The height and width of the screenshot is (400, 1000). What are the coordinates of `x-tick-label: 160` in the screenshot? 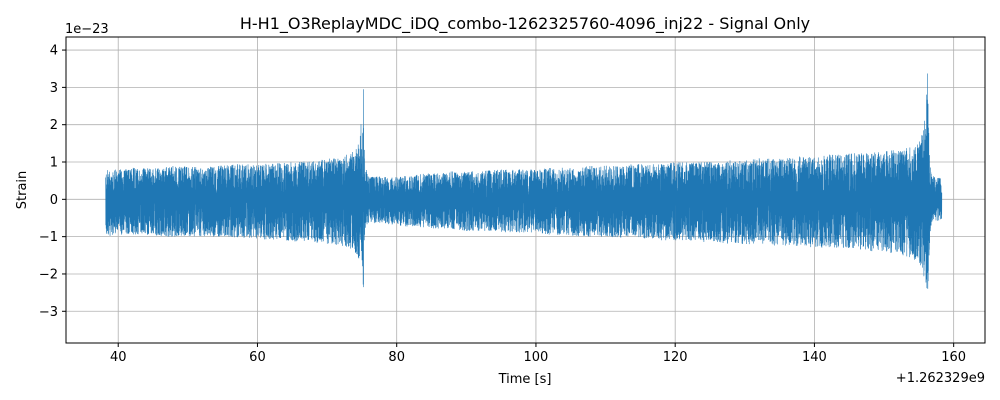 It's located at (953, 357).